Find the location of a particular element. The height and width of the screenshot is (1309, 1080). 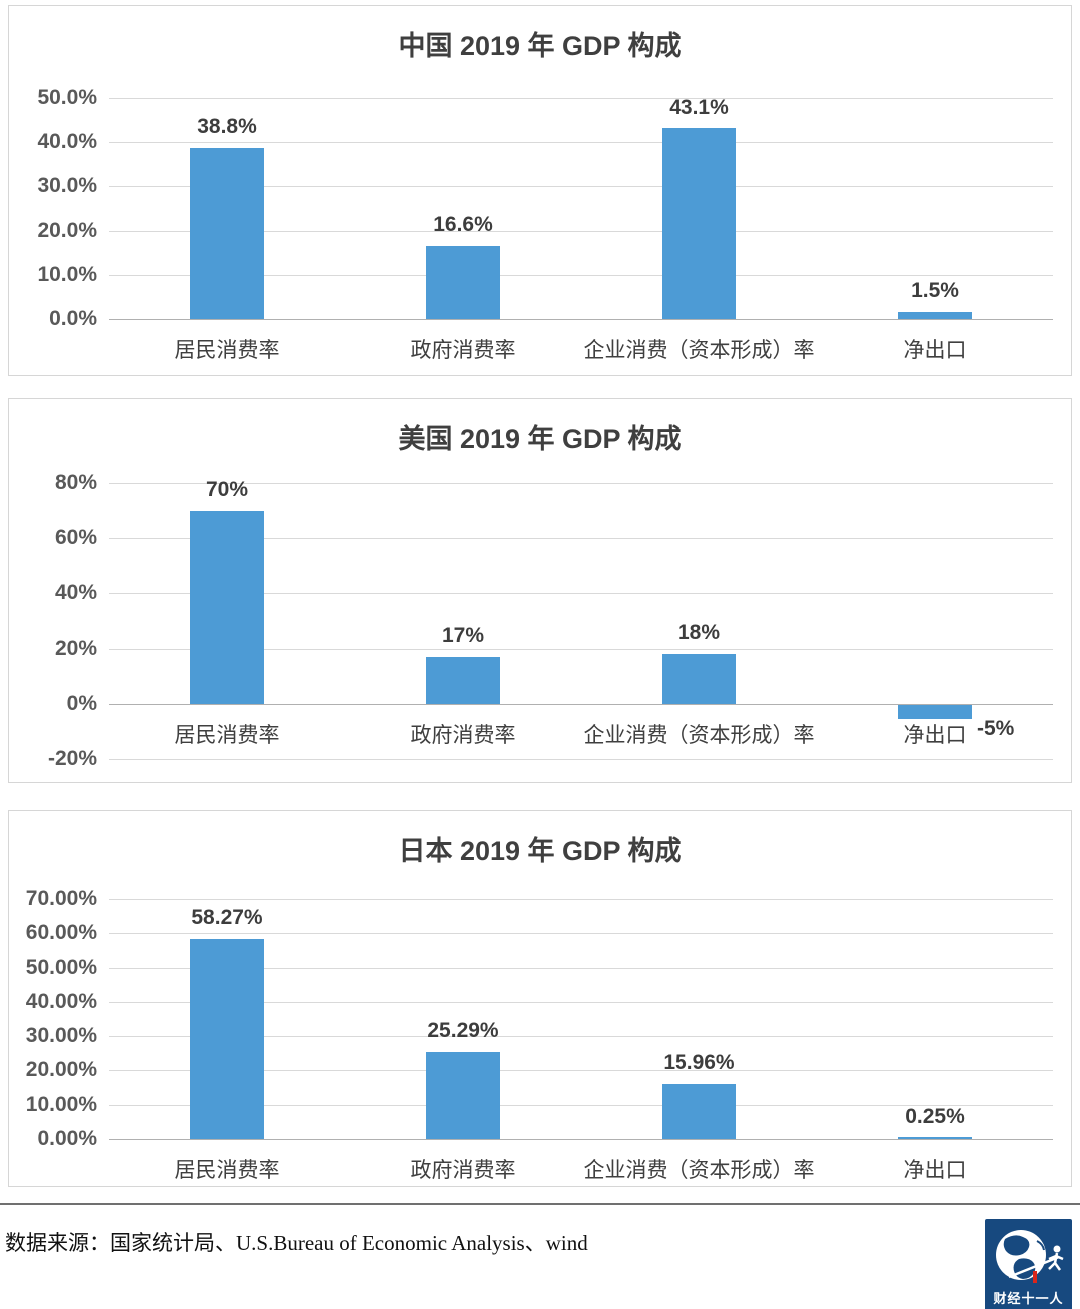

y-axis-tick-label: 40.0% is located at coordinates (67, 142).